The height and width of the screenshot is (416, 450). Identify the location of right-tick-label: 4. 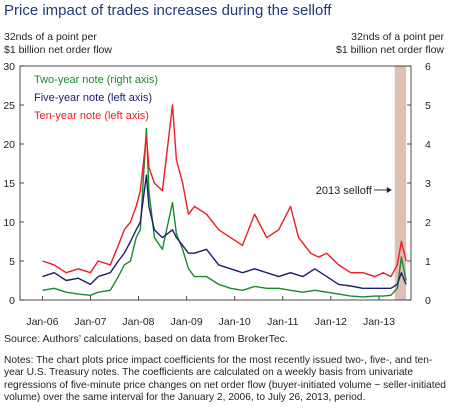
(428, 145).